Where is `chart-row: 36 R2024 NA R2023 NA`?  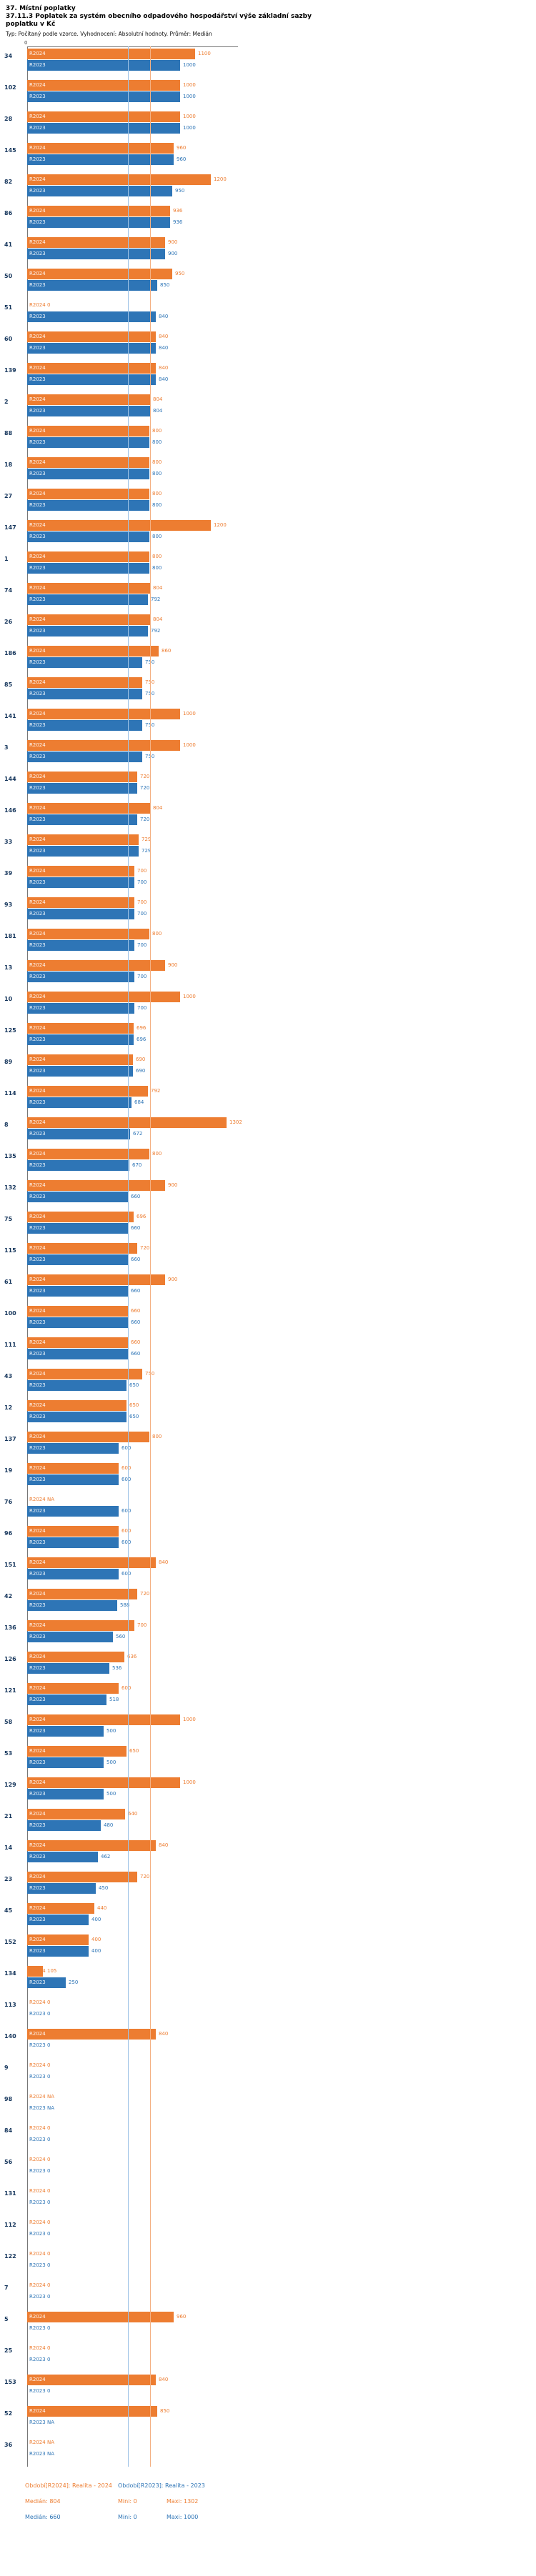
chart-row: 36 R2024 NA R2023 NA is located at coordinates (268, 2451).